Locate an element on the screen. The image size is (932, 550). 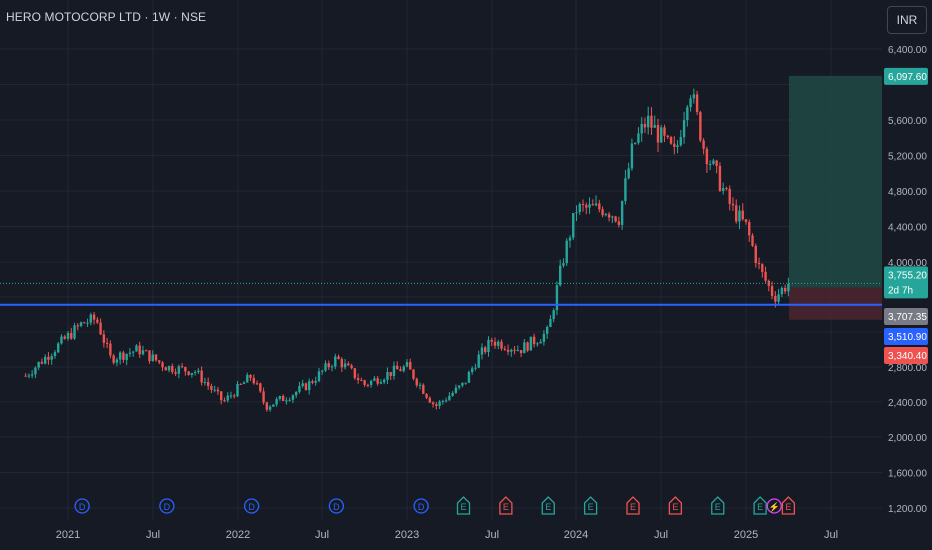
price-label-stop: 3,340.40 is located at coordinates (906, 355).